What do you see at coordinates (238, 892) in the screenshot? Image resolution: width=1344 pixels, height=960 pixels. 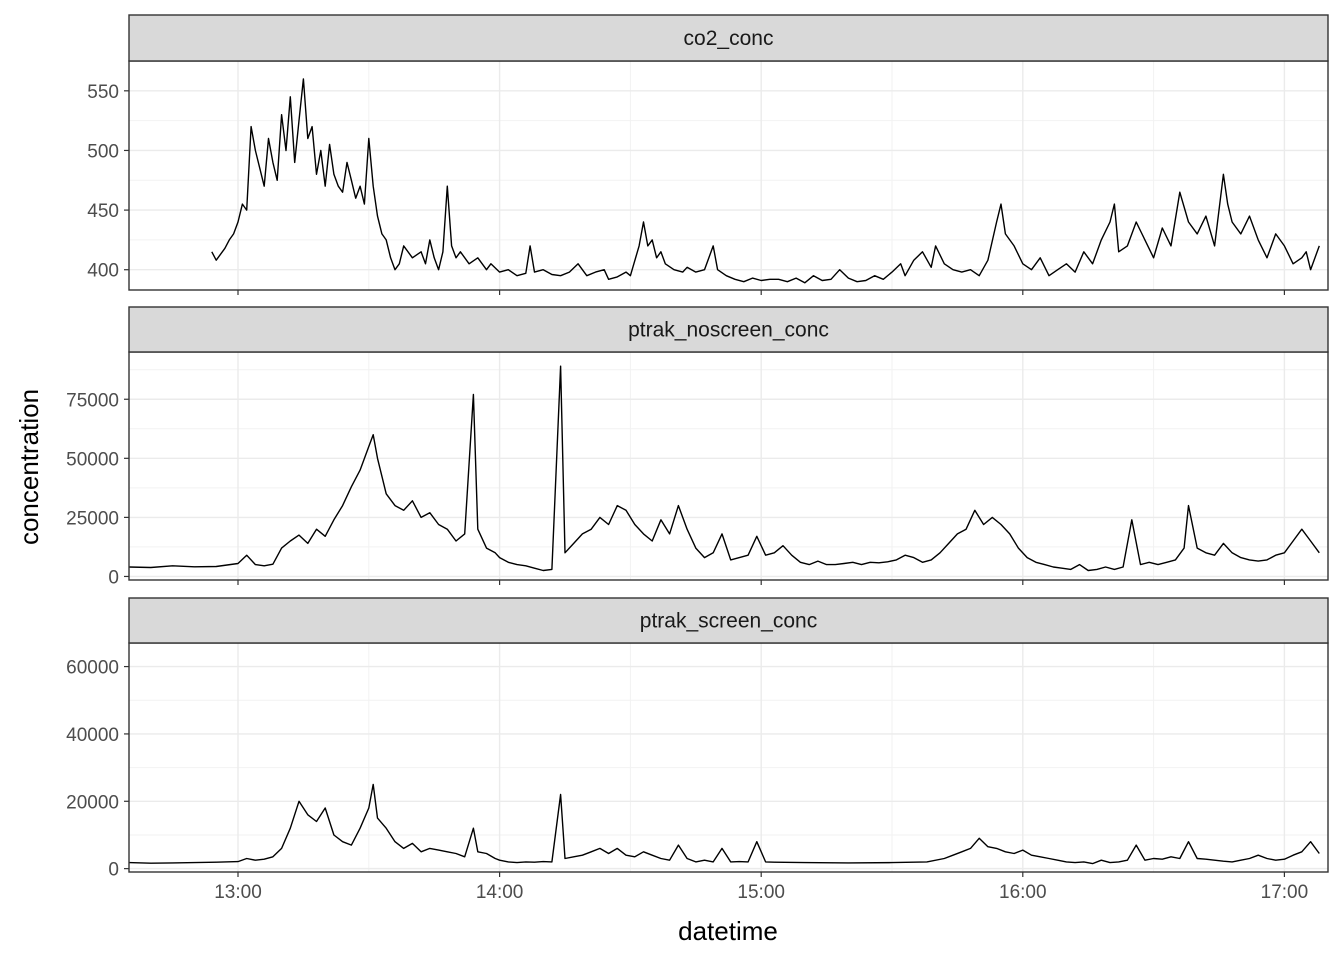 I see `x-tick-label: 13:00` at bounding box center [238, 892].